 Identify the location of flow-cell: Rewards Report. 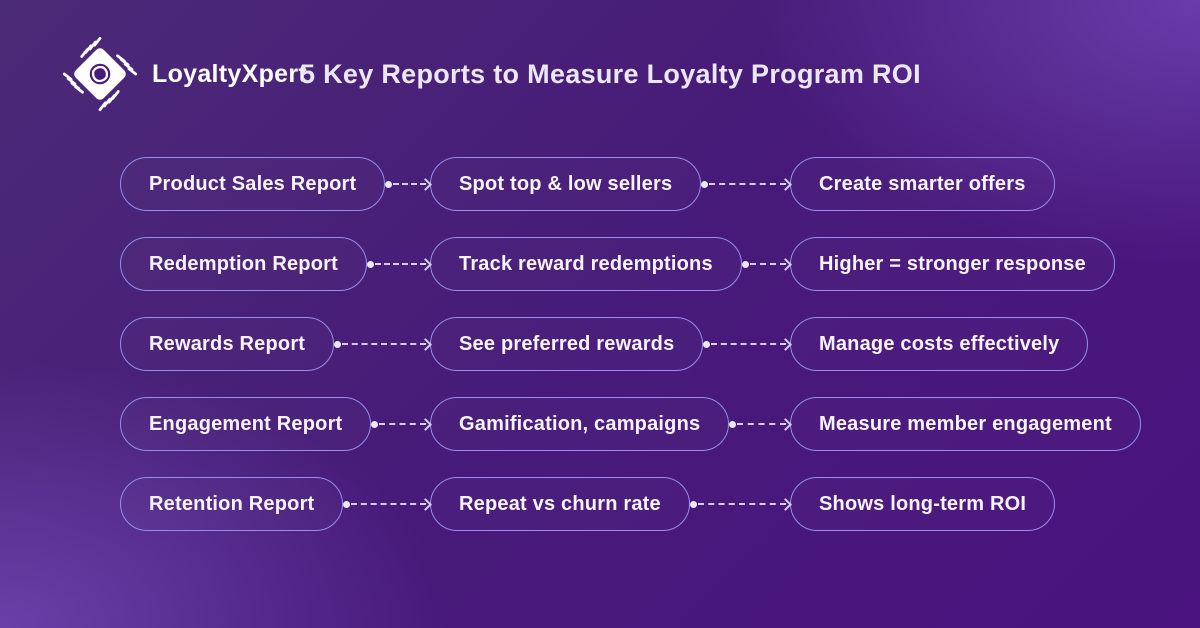
(276, 344).